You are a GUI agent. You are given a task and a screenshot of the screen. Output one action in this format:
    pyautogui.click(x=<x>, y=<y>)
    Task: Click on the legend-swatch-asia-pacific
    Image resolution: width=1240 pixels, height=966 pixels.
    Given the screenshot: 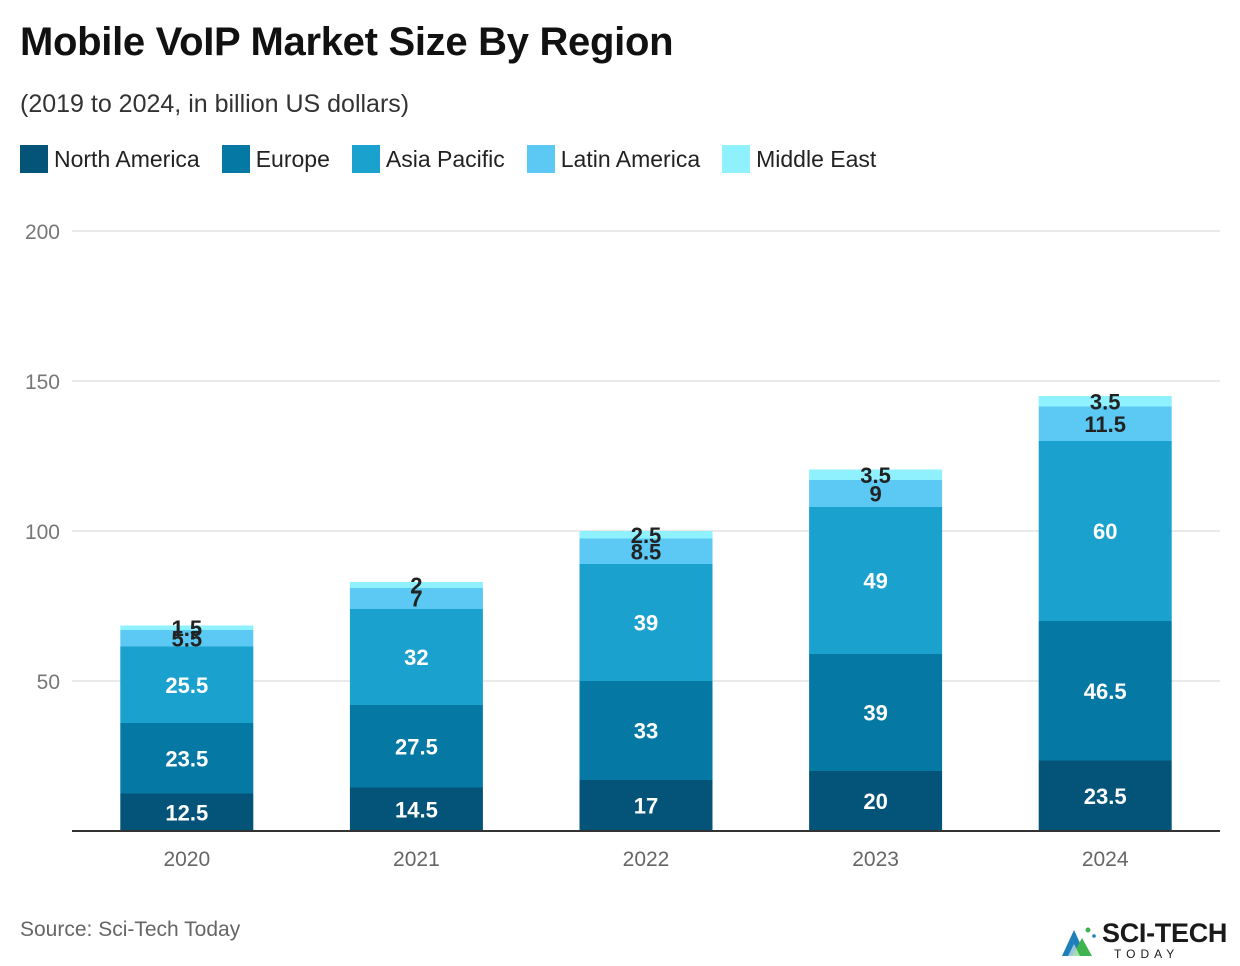 What is the action you would take?
    pyautogui.click(x=365, y=159)
    